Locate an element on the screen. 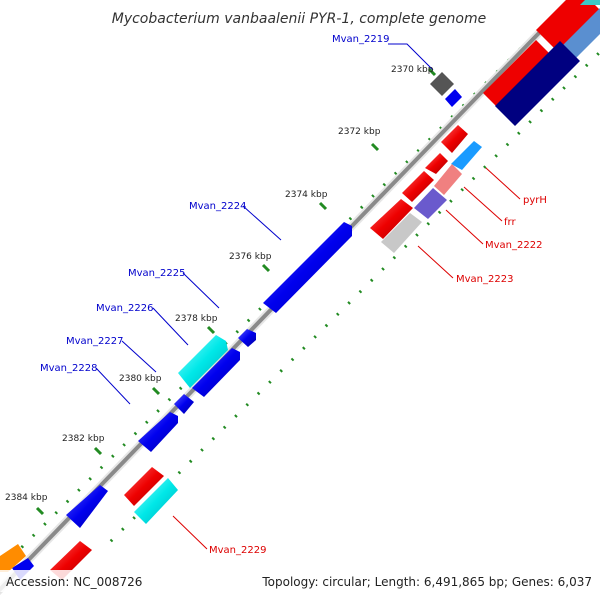 The height and width of the screenshot is (600, 600). gene-label-mvan-2225: Mvan_2225 is located at coordinates (156, 273).